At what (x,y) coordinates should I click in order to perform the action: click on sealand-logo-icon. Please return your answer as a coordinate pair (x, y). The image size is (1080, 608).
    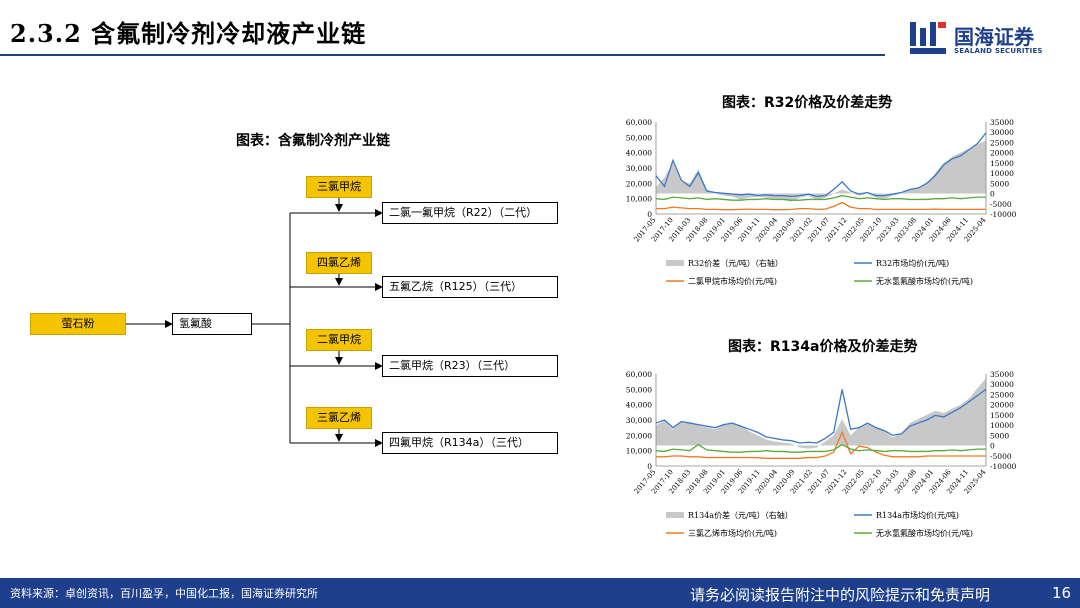
    Looking at the image, I should click on (928, 38).